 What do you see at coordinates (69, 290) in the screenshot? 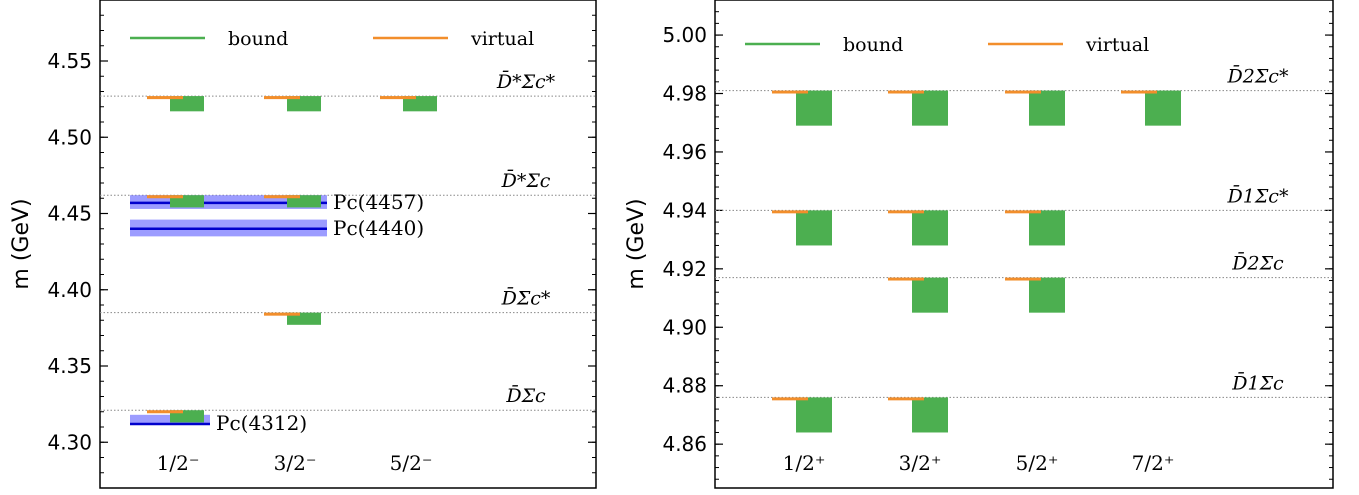
I see `y-tick-label: 4.40` at bounding box center [69, 290].